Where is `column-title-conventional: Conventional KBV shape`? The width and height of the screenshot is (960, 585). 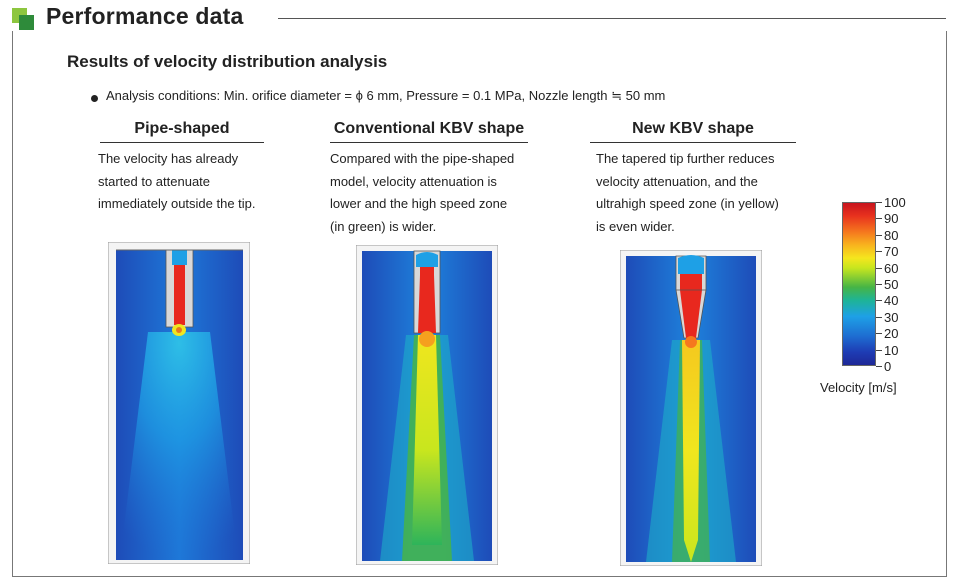
column-title-conventional: Conventional KBV shape is located at coordinates (429, 128).